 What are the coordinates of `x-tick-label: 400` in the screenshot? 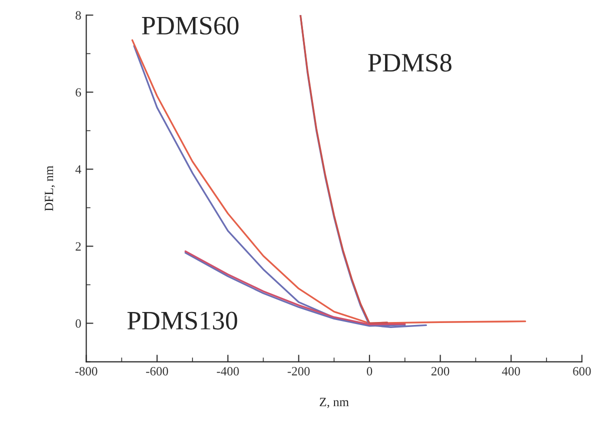 It's located at (511, 371).